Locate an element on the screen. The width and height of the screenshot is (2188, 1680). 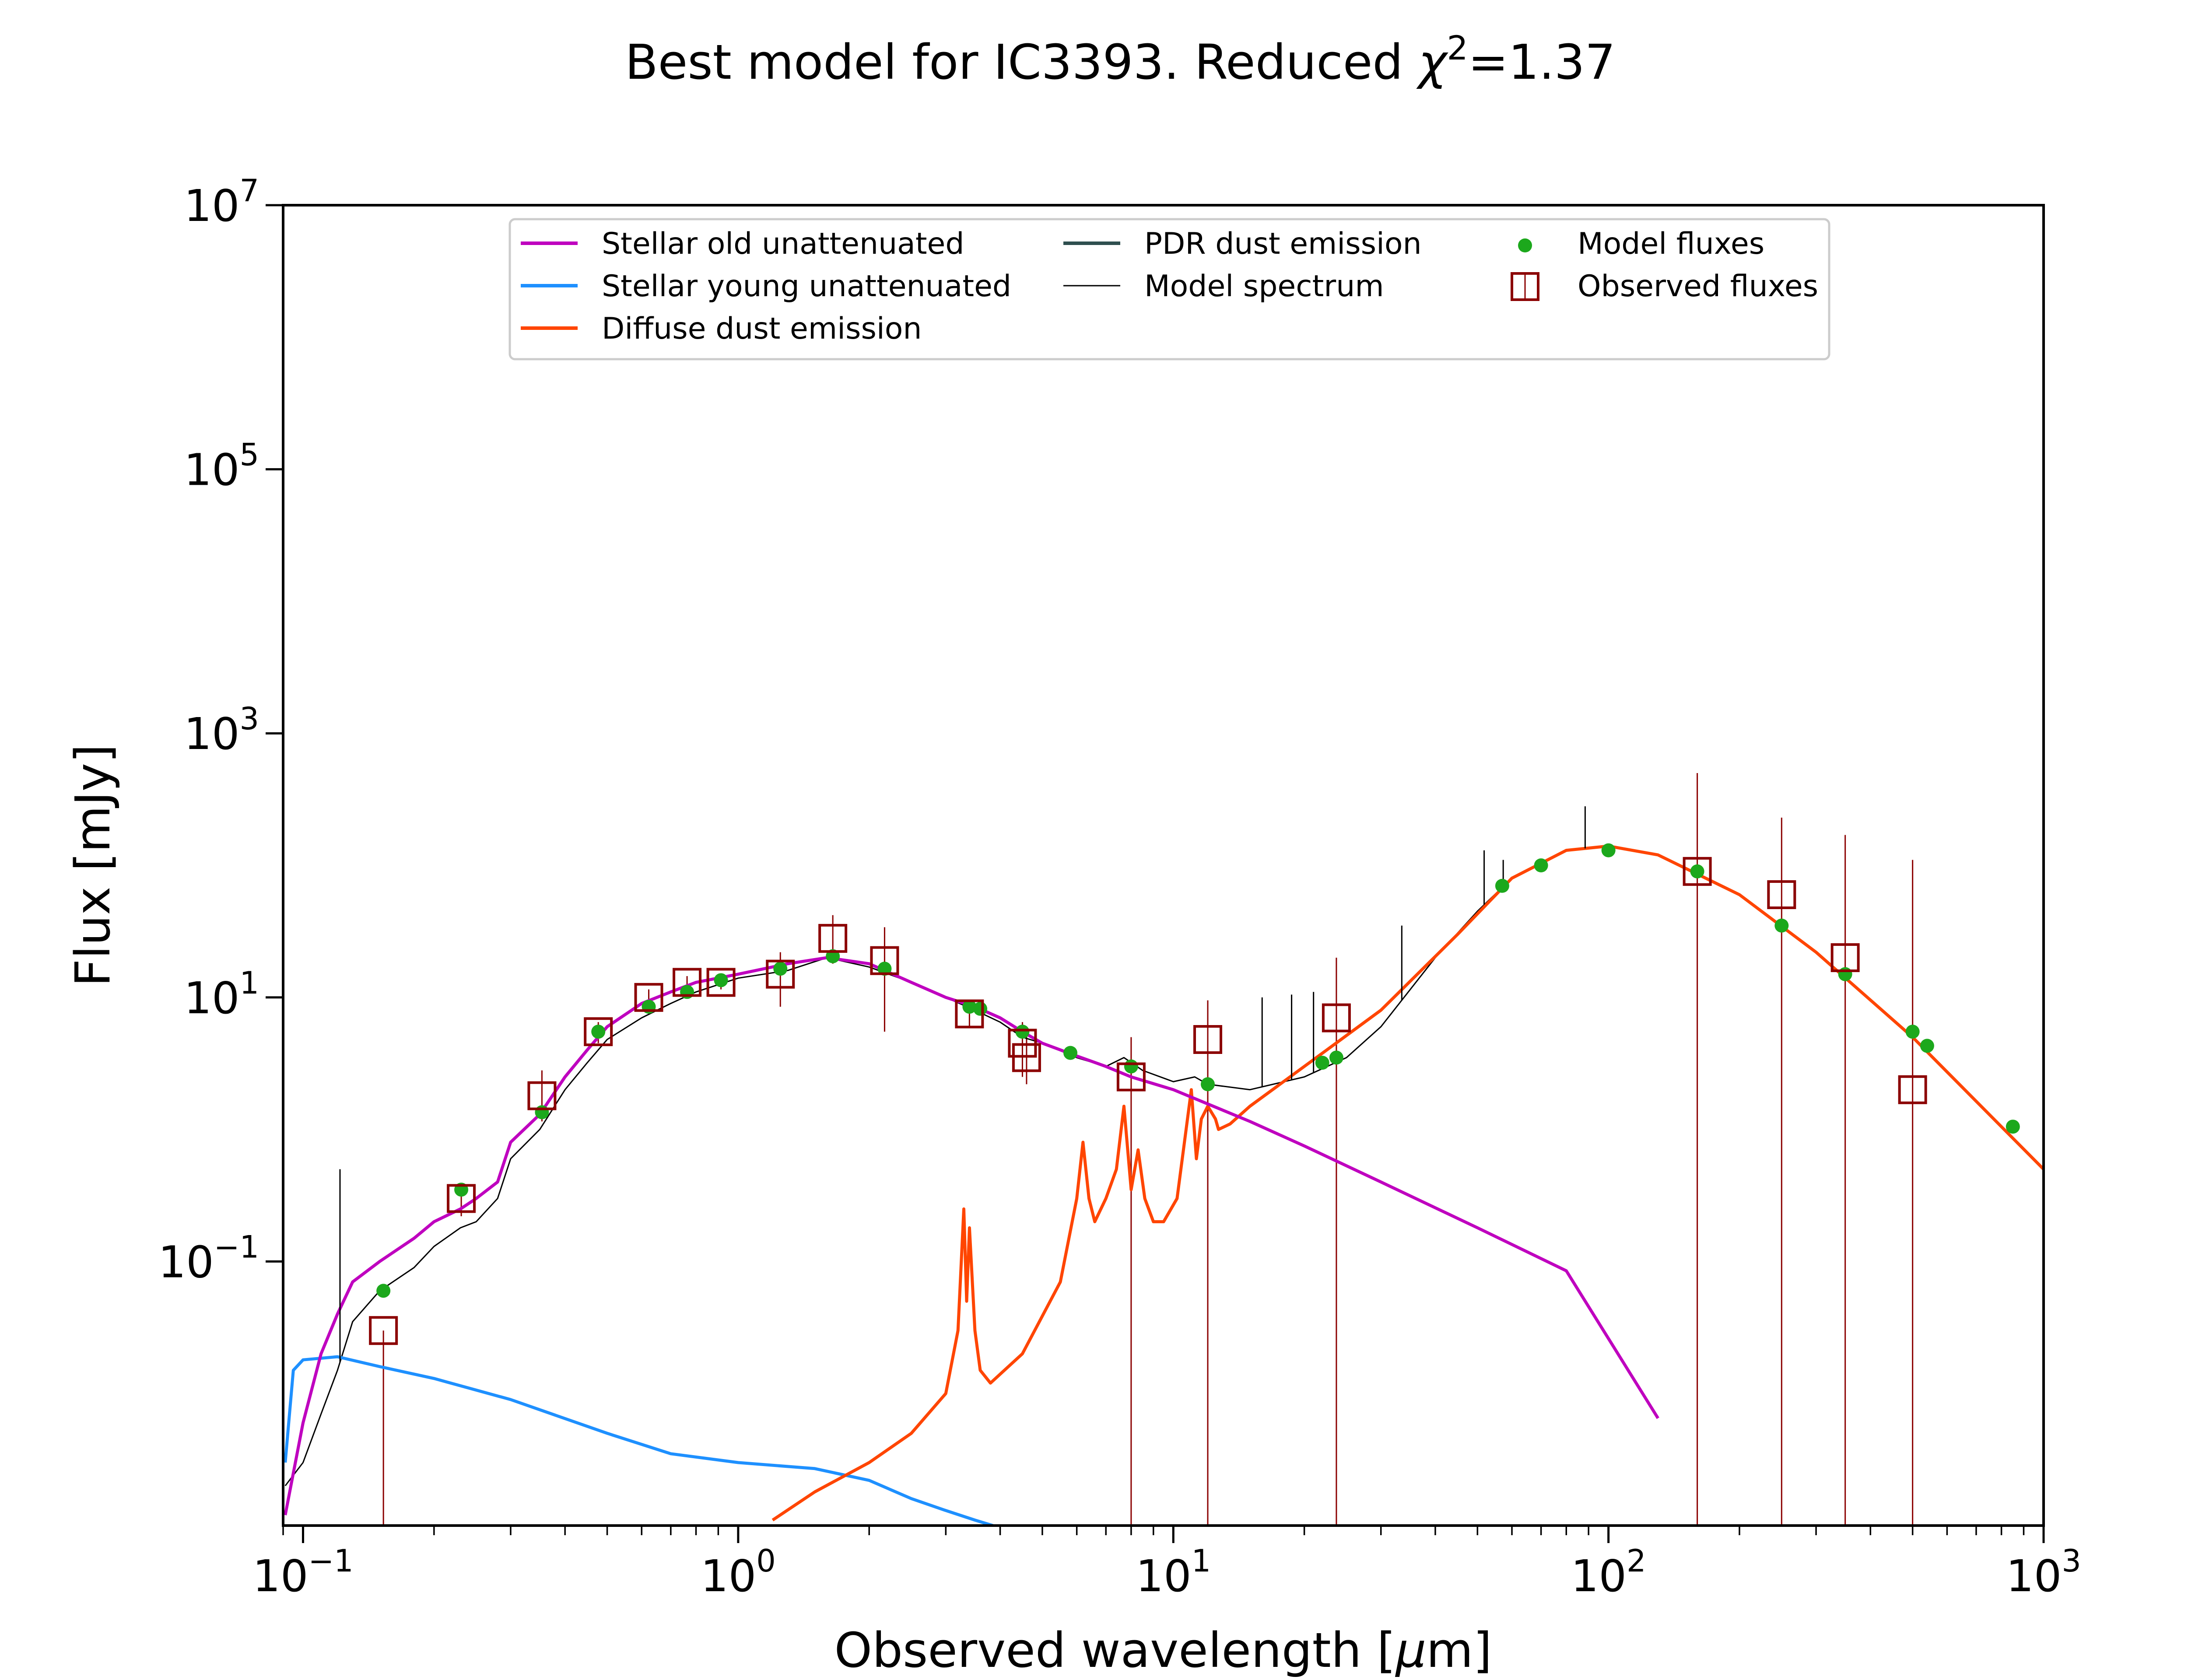
y-axis-ticks: 10⁻¹ 10¹ 10³ 10⁵ 10⁷ is located at coordinates (221, 730).